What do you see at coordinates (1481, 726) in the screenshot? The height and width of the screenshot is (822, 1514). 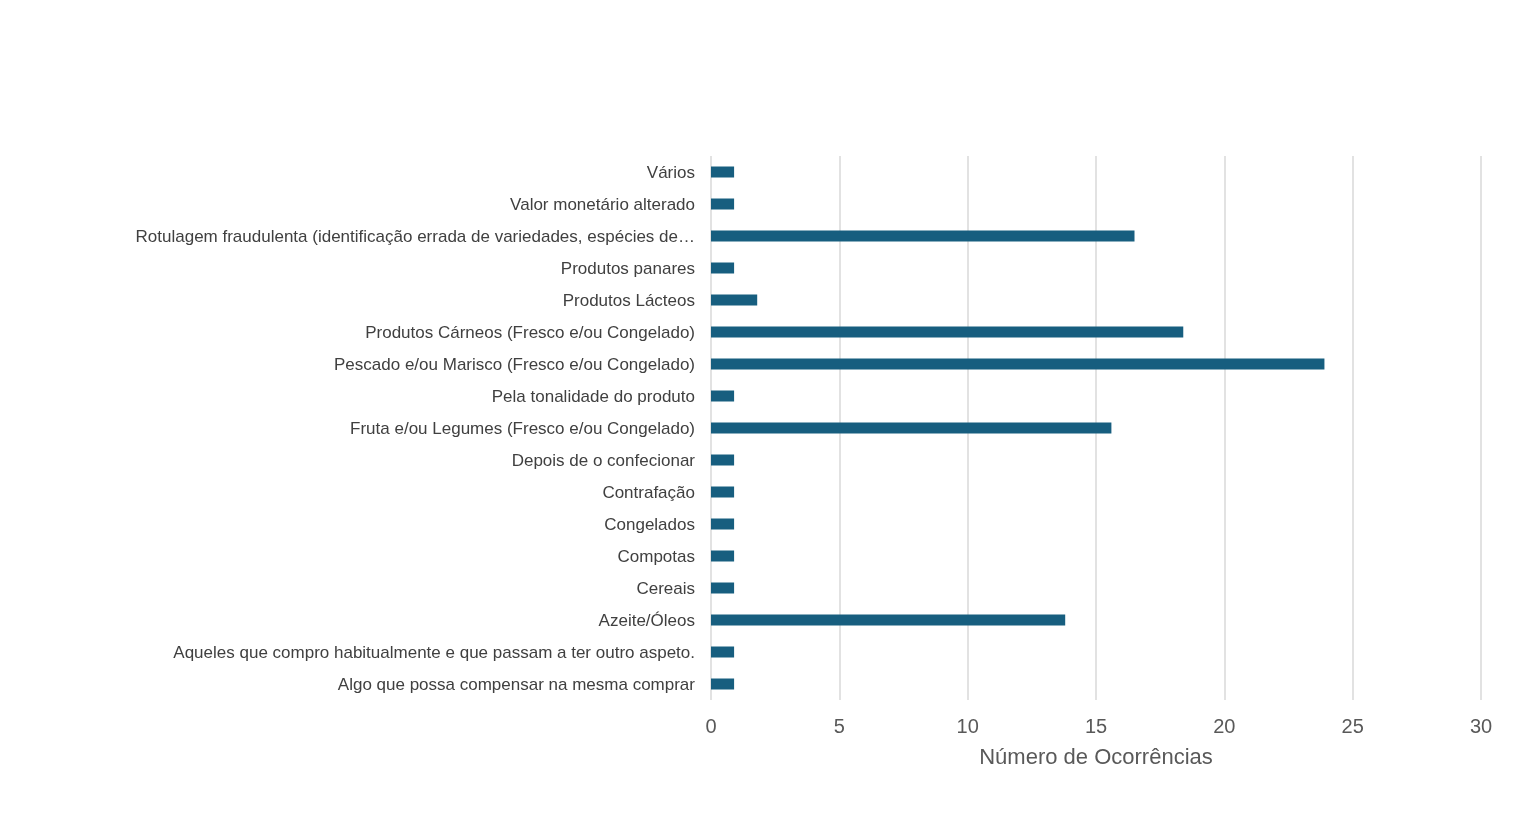 I see `x-tick-label: 30` at bounding box center [1481, 726].